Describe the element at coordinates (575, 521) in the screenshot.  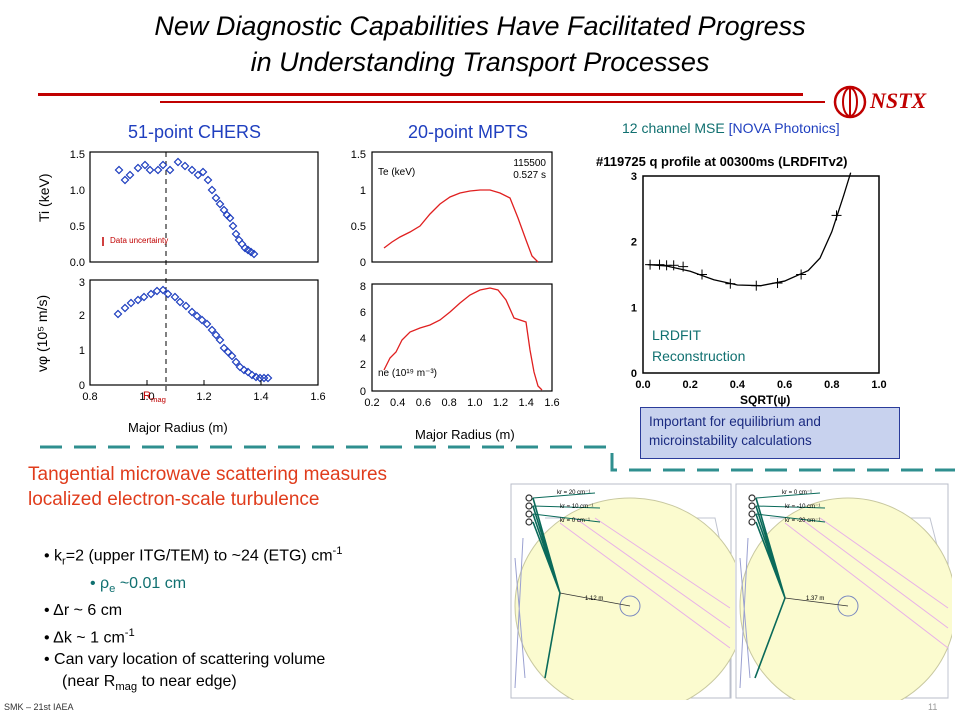
I see `kr-label-left-3: kr = 0 cm⁻¹` at that location.